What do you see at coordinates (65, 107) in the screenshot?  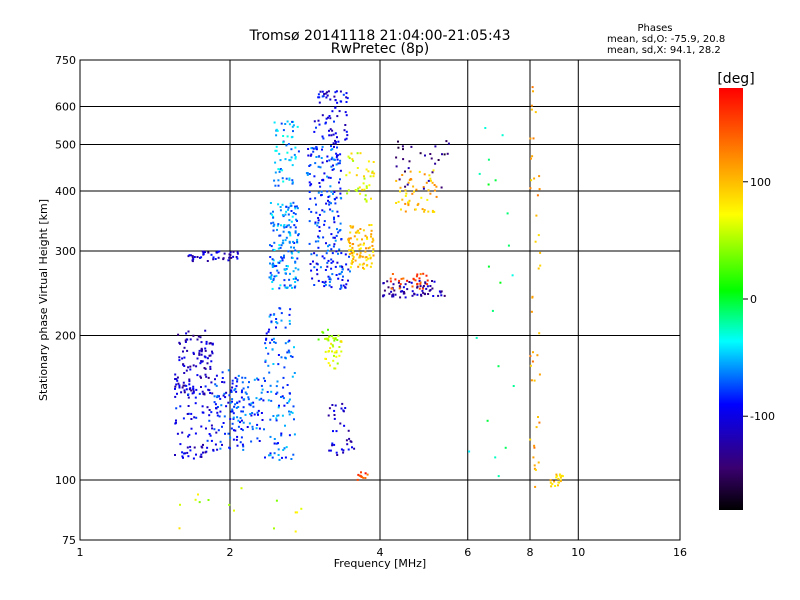 I see `y-tick-label: 600` at bounding box center [65, 107].